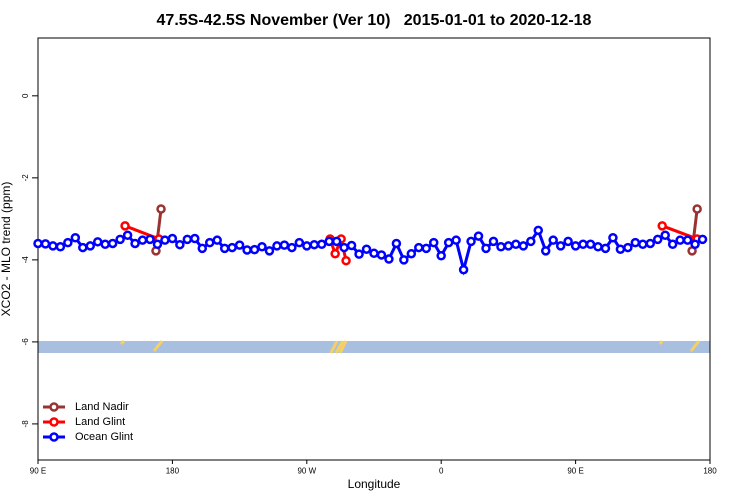  Describe the element at coordinates (306, 471) in the screenshot. I see `x-tick-label: 90 W` at that location.